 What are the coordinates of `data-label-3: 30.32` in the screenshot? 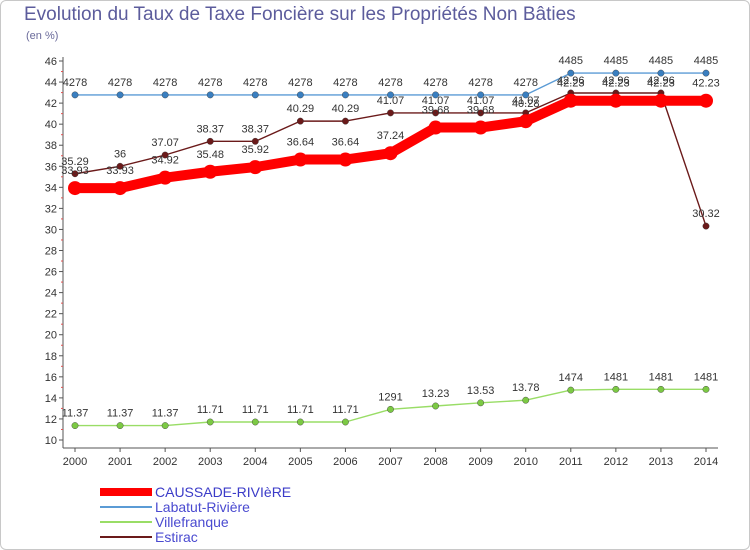 It's located at (706, 214).